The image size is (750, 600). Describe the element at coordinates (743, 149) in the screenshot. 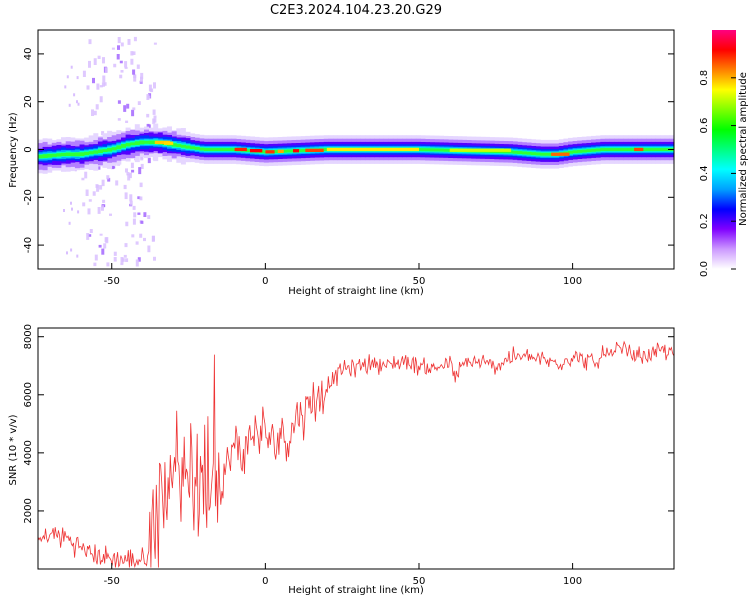

I see `colorbar-label: Normalized spectral amplitude` at that location.